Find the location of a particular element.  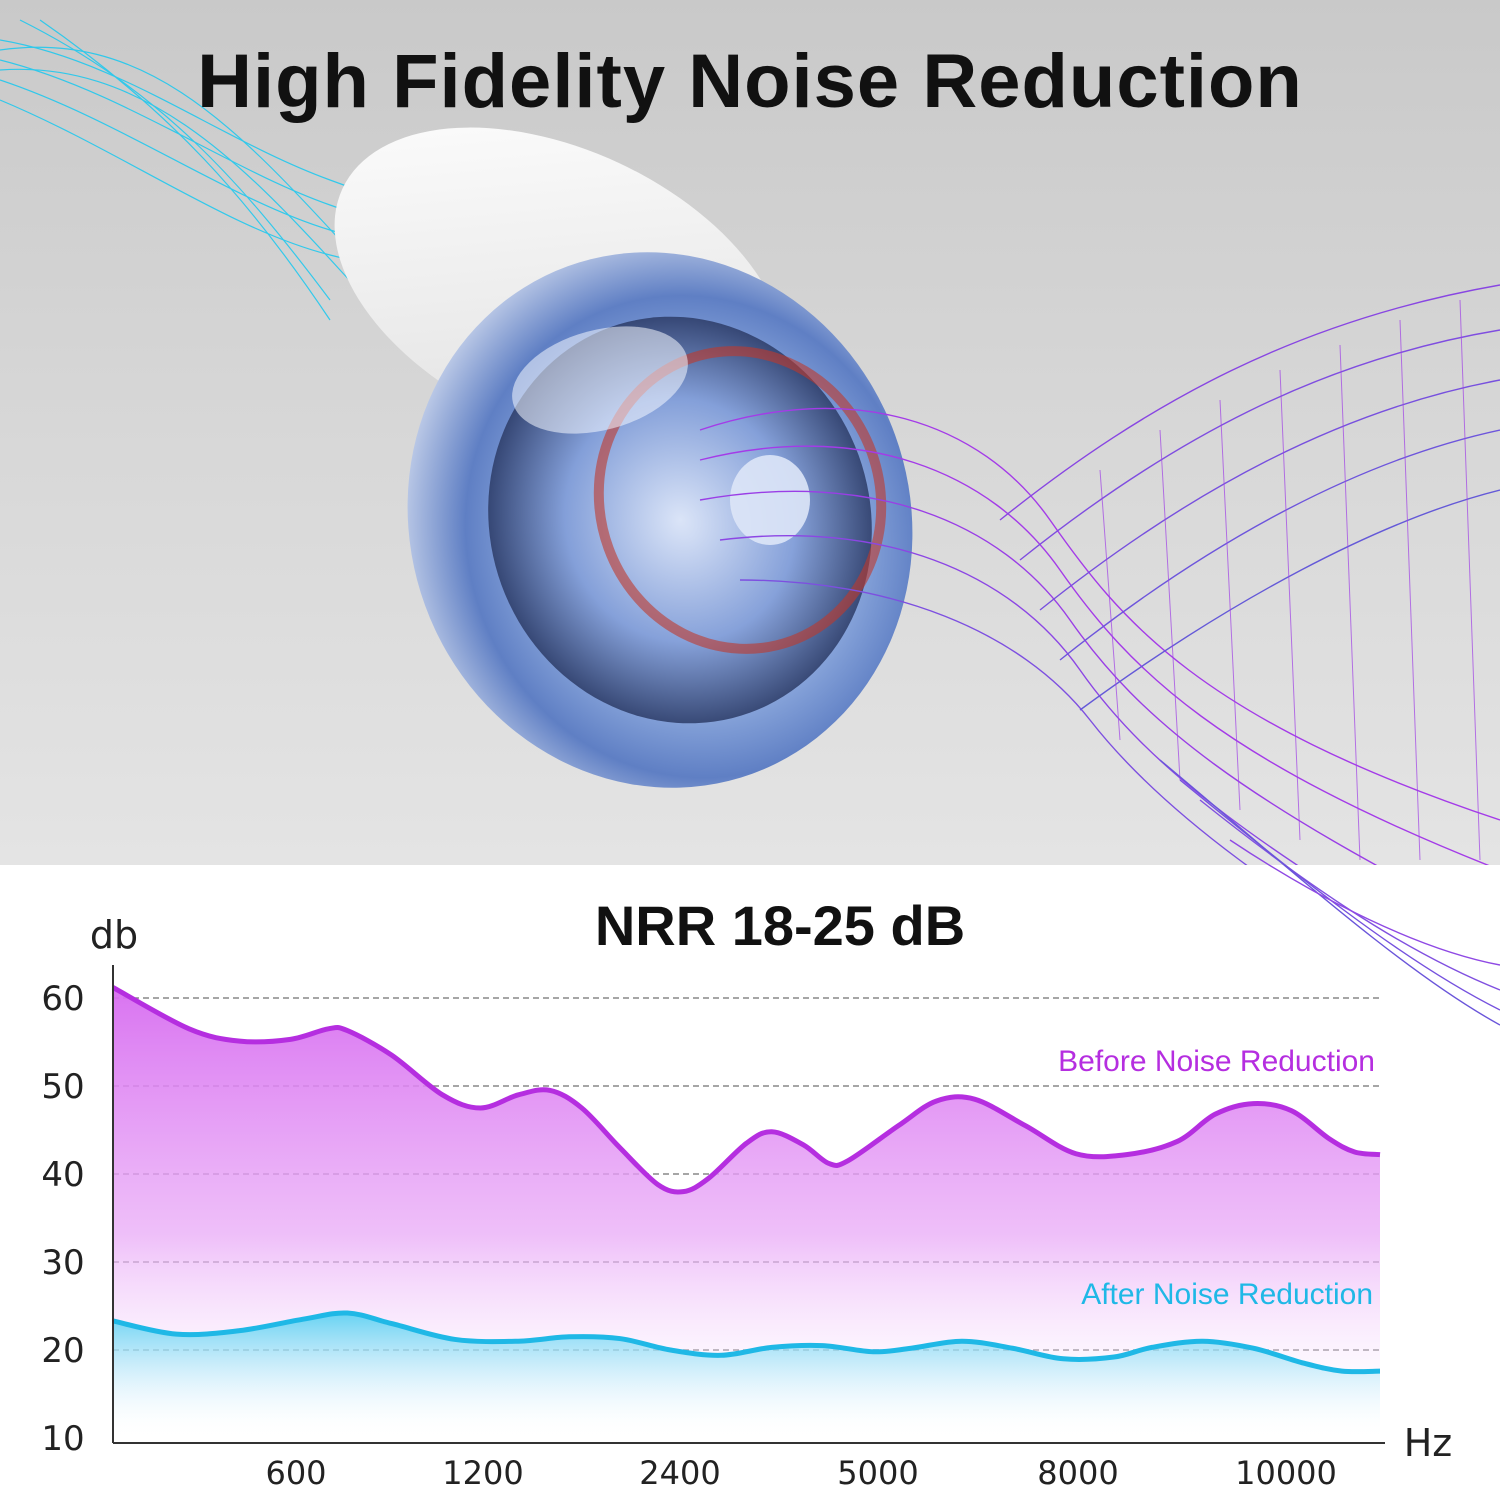

y-tick-label-30: 30 is located at coordinates (62, 1263).